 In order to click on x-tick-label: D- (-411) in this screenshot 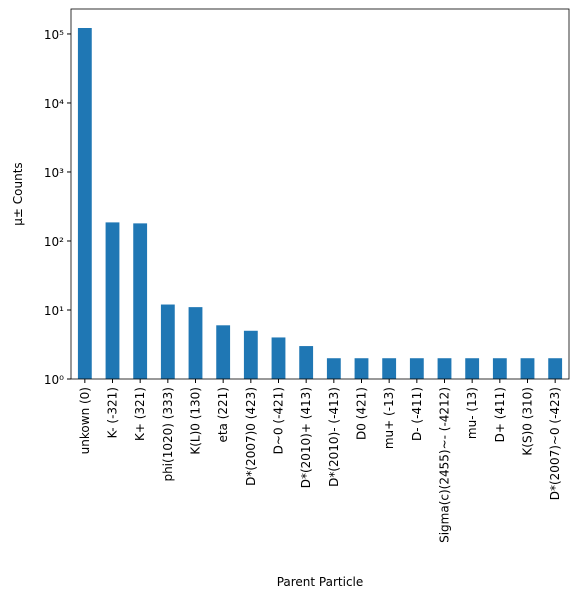, I will do `click(417, 414)`.